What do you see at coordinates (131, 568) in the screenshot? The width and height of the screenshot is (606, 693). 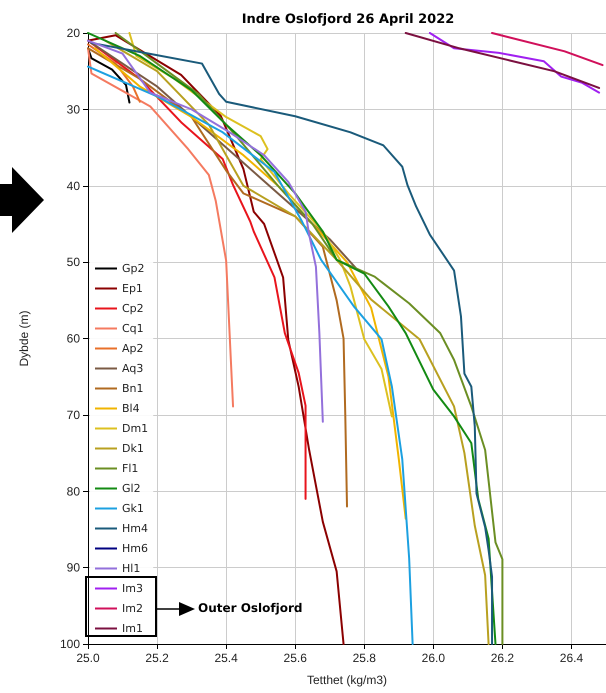 I see `legend-label: Hl1` at bounding box center [131, 568].